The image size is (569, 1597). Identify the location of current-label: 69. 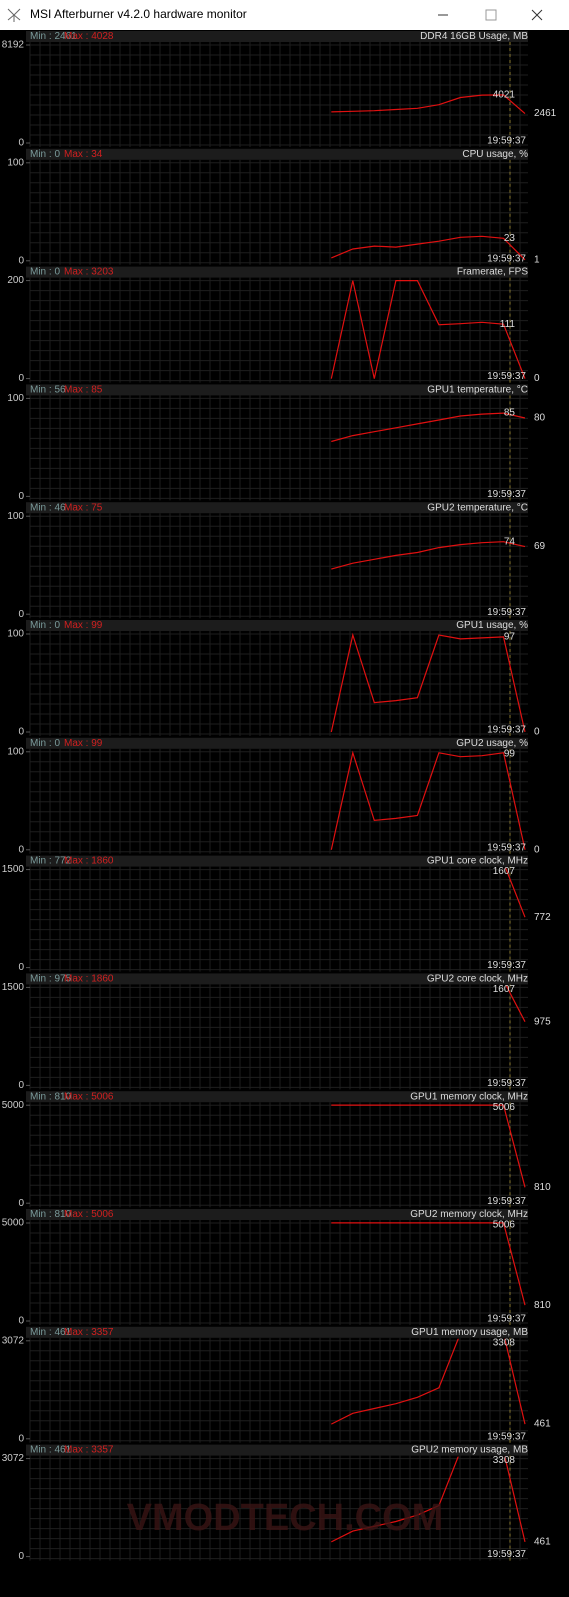
(540, 546).